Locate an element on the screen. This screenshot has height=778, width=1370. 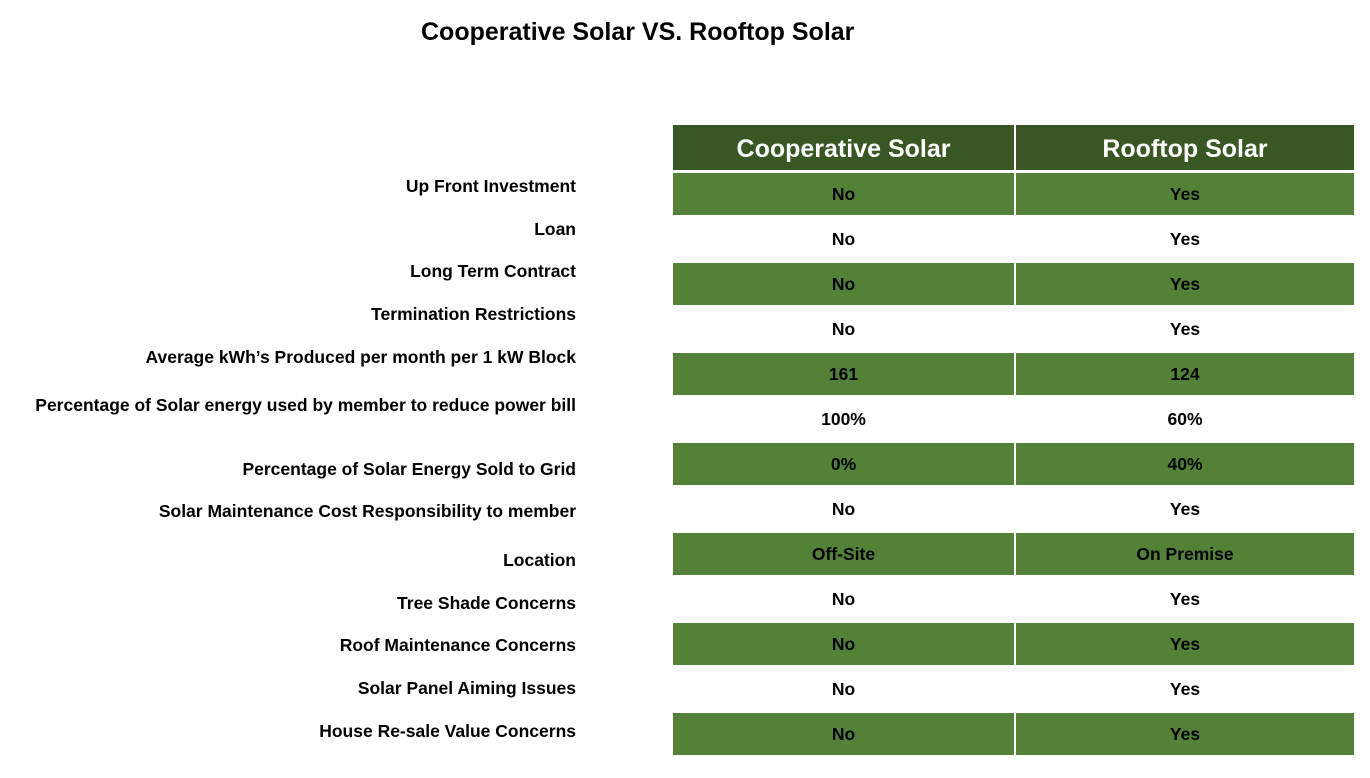
row-label-location: Location is located at coordinates (539, 560).